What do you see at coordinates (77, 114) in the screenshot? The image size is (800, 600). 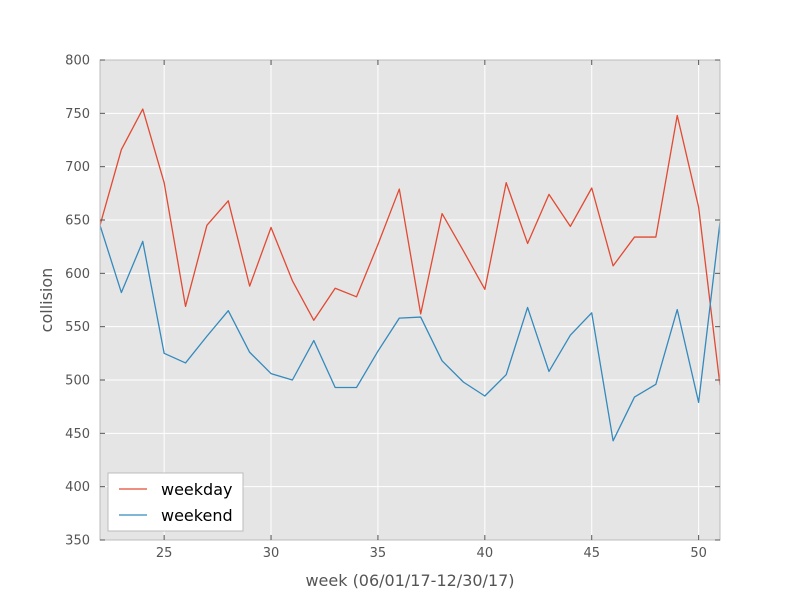 I see `y-tick-label: 750` at bounding box center [77, 114].